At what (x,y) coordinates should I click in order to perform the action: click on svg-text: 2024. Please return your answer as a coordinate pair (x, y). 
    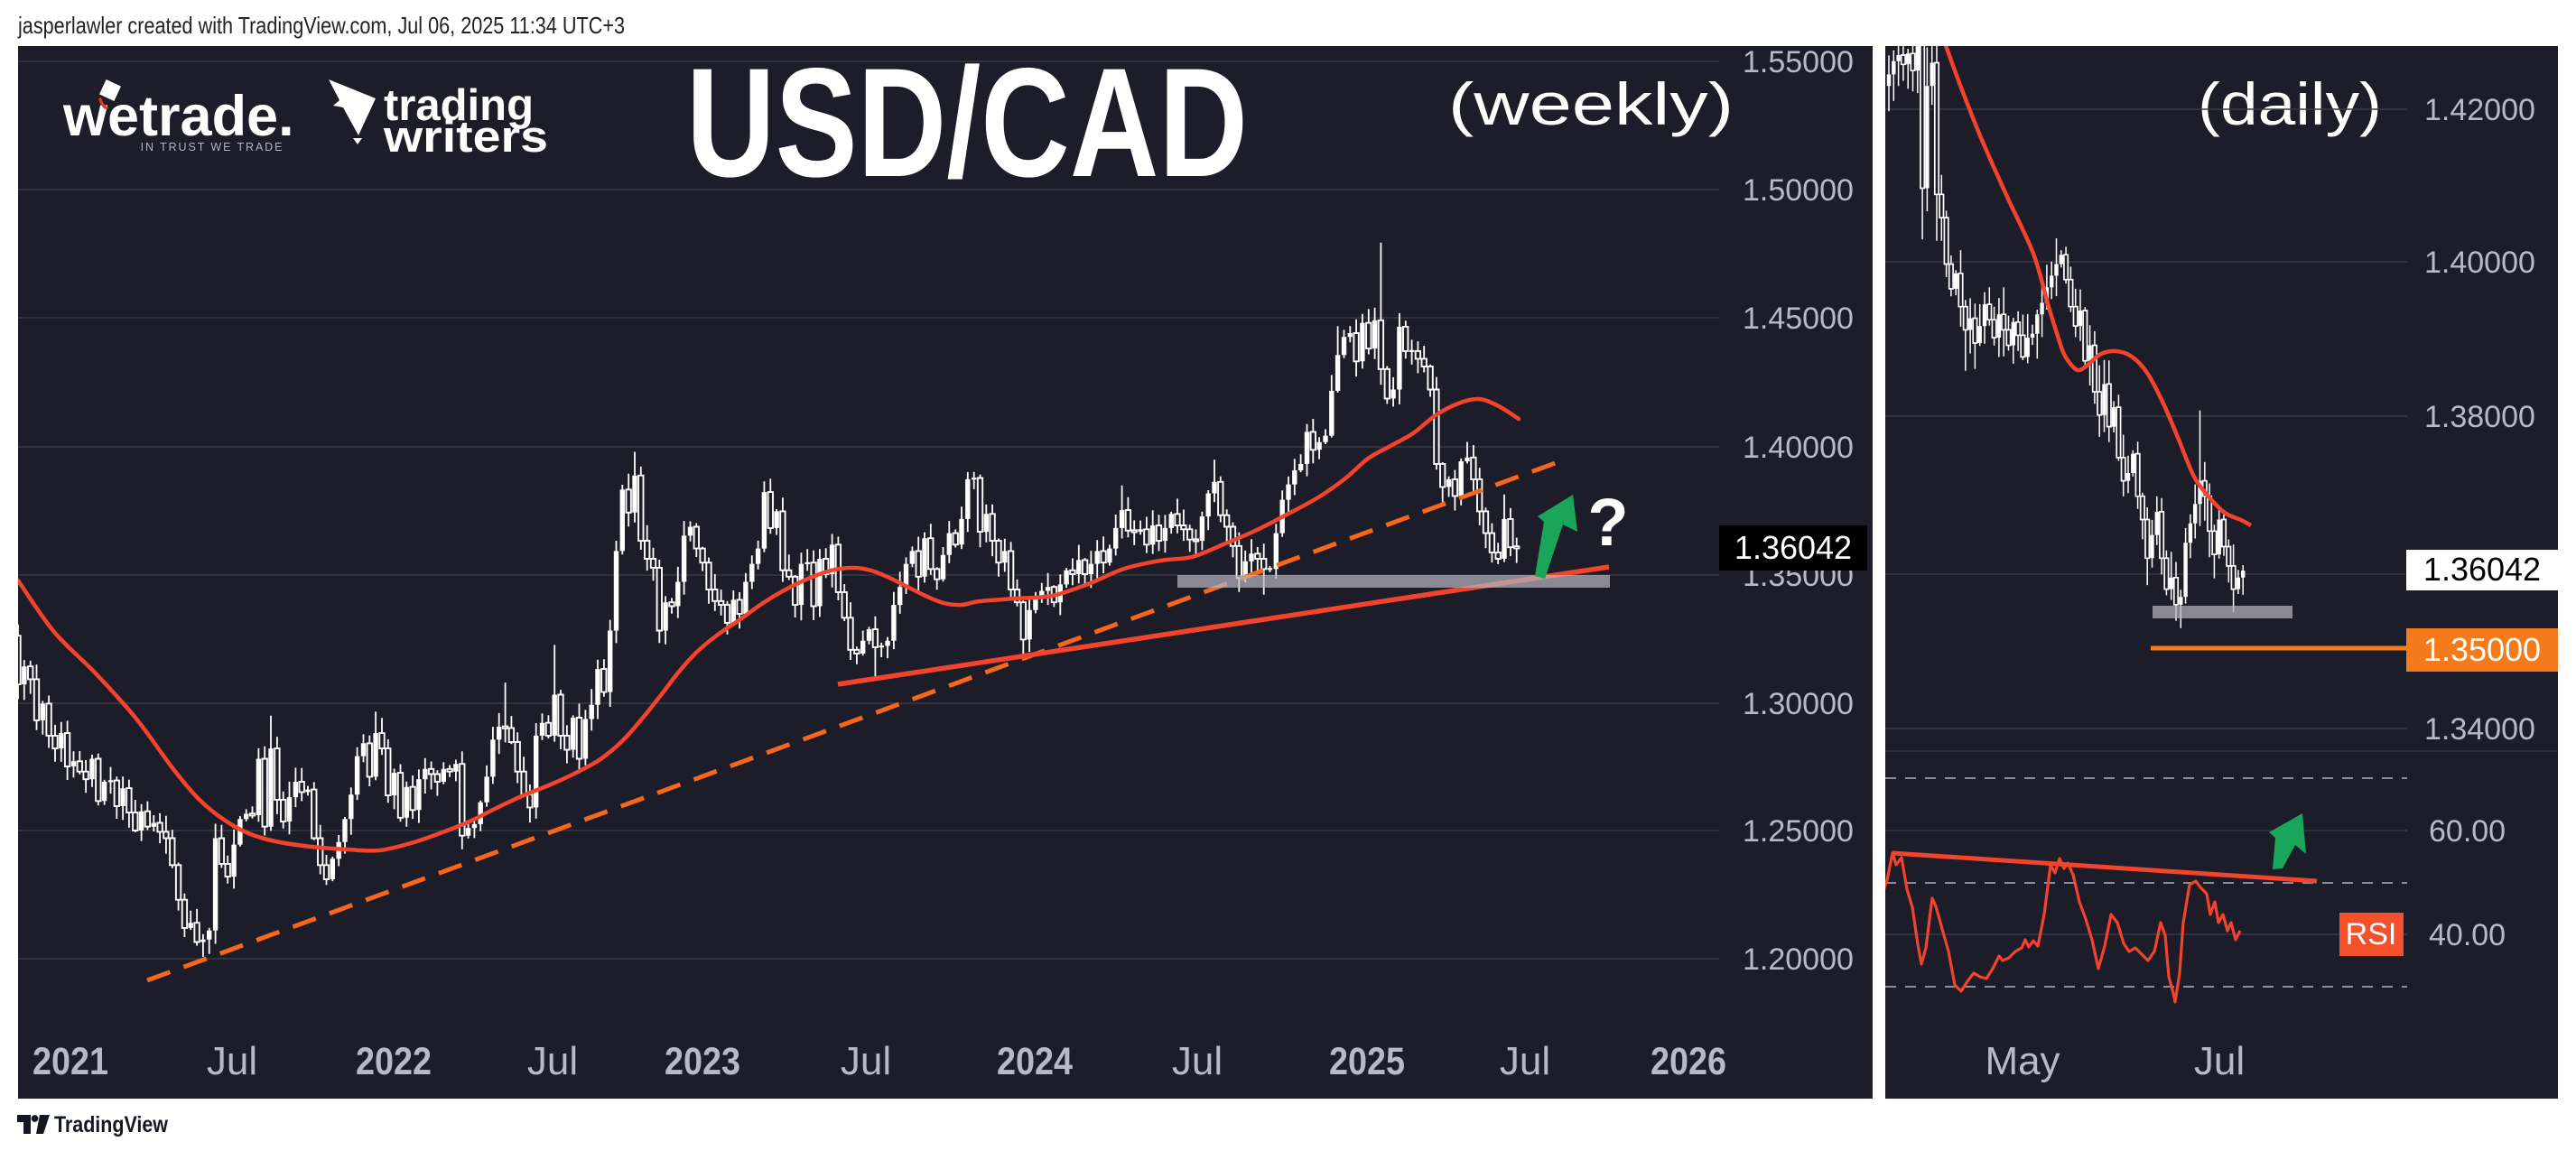
    Looking at the image, I should click on (1035, 1061).